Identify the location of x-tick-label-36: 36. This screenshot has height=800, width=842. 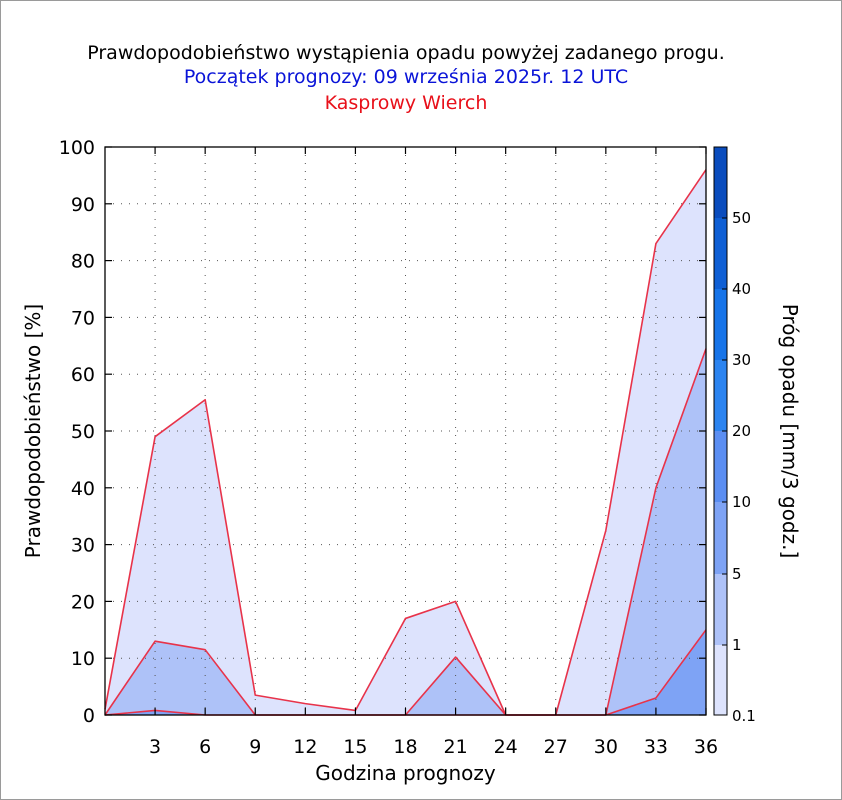
(706, 747).